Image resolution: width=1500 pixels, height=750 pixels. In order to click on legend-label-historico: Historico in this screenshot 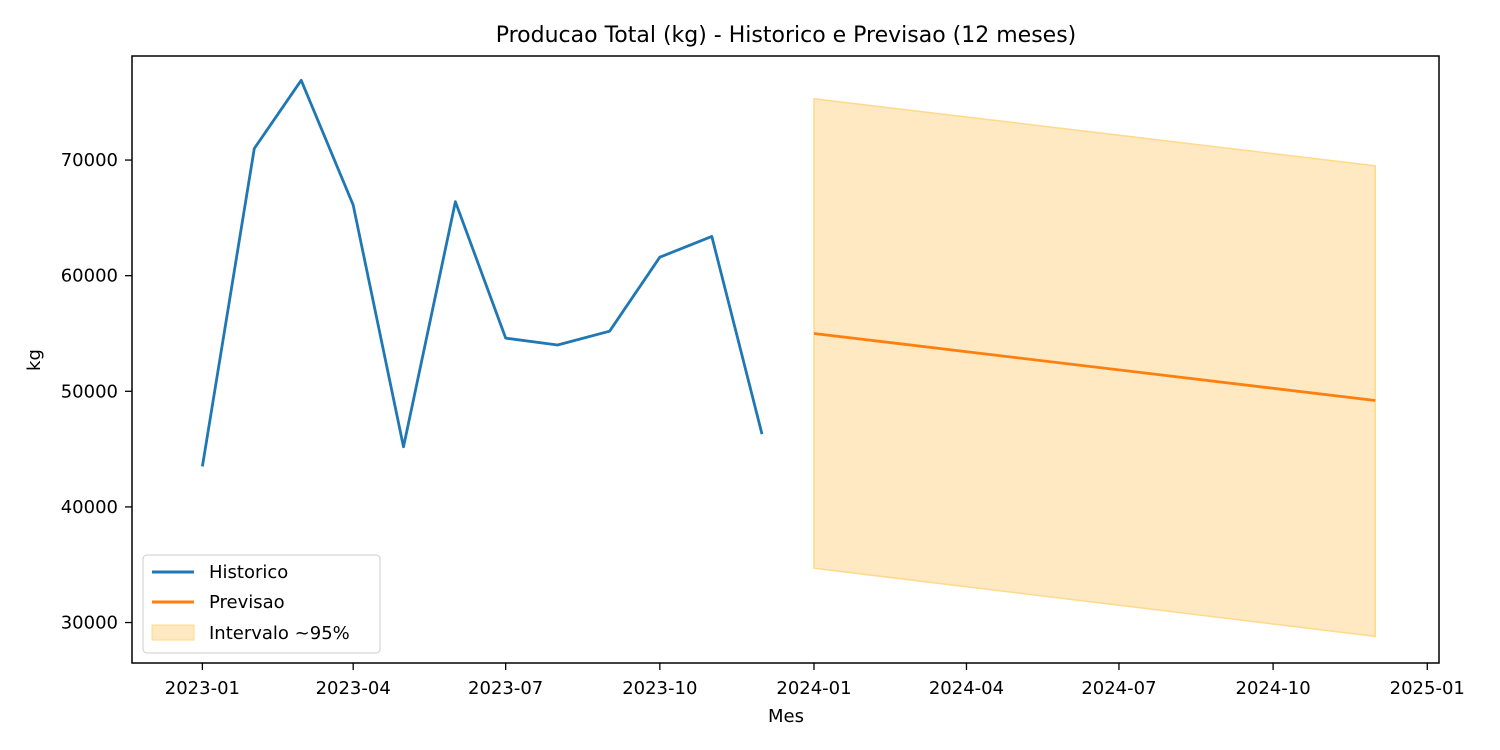, I will do `click(248, 572)`.